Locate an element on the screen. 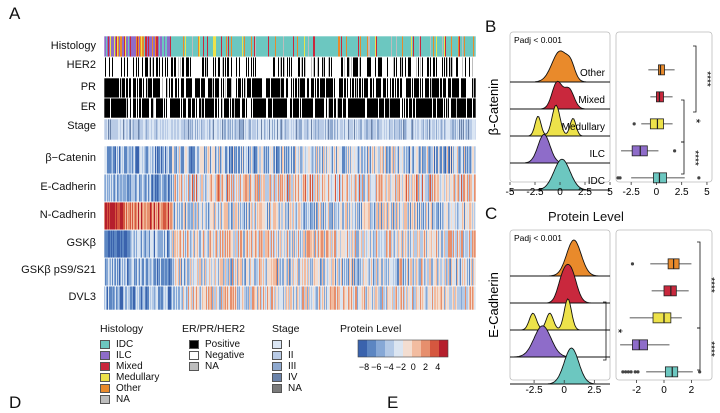 The width and height of the screenshot is (720, 413). ridge-ilc is located at coordinates (560, 341).